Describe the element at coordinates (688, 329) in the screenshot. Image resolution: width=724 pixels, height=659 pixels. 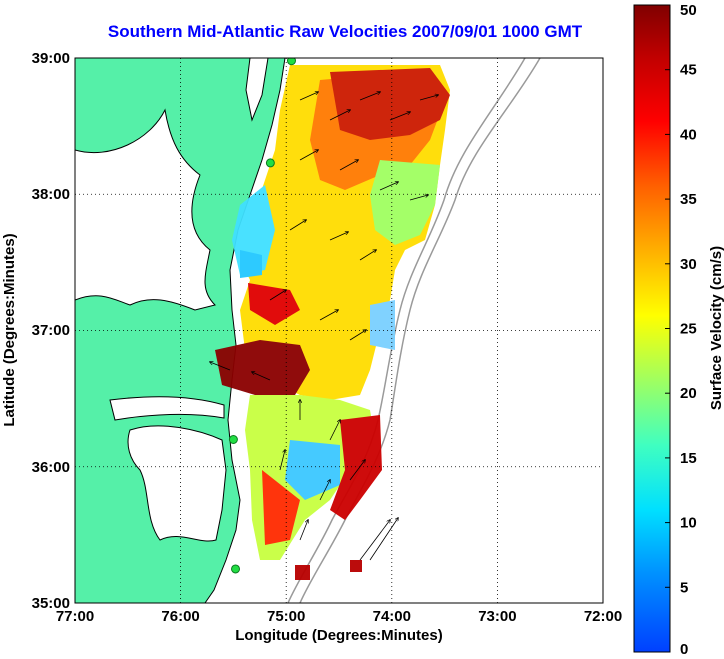
I see `colorbar-tick-label: 25` at that location.